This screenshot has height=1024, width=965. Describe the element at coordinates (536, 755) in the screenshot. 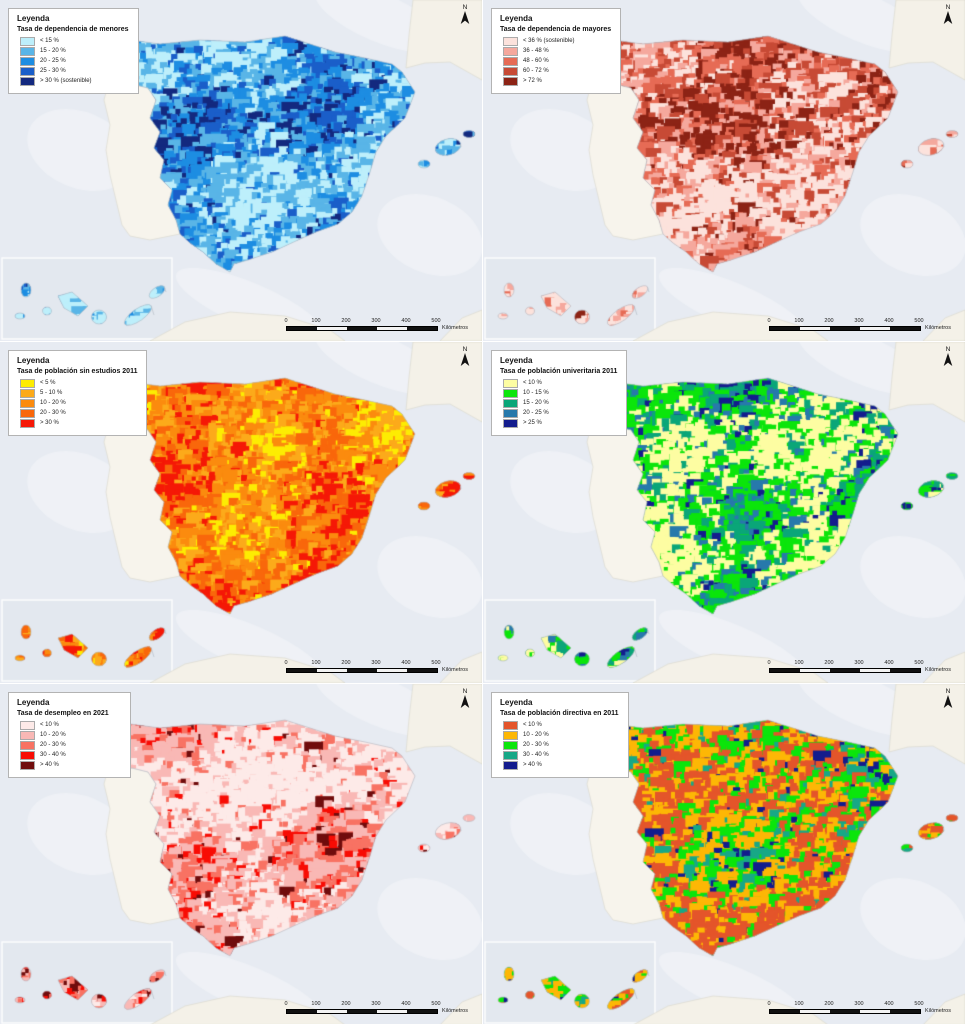

I see `legend-class-label: 30 - 40 %` at that location.